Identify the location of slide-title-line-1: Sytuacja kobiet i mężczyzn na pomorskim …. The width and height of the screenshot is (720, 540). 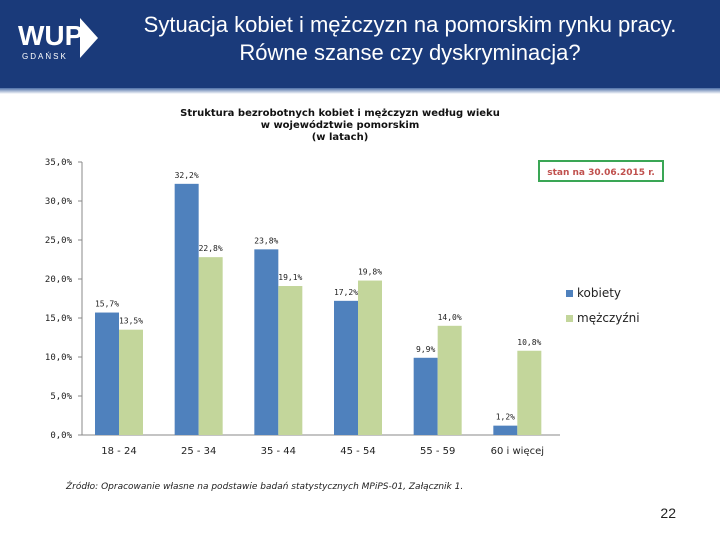
(410, 24).